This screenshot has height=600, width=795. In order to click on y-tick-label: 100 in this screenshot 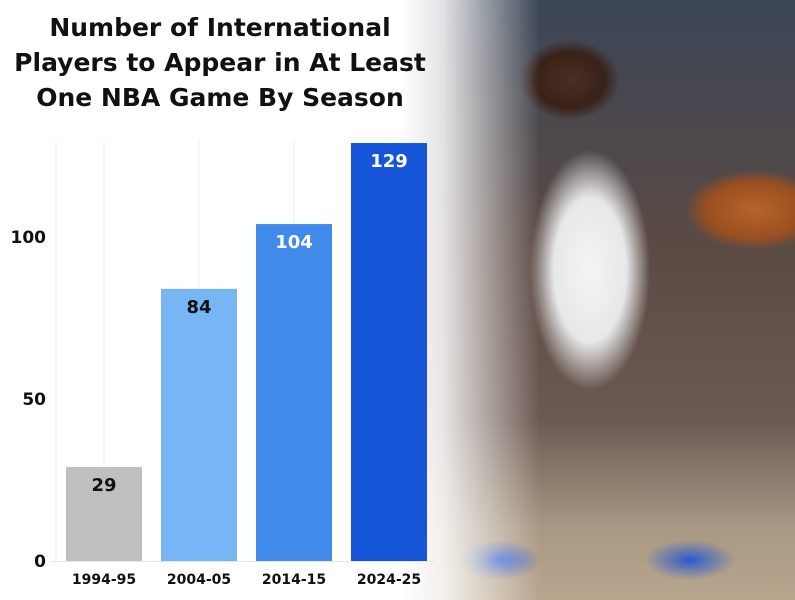, I will do `click(29, 238)`.